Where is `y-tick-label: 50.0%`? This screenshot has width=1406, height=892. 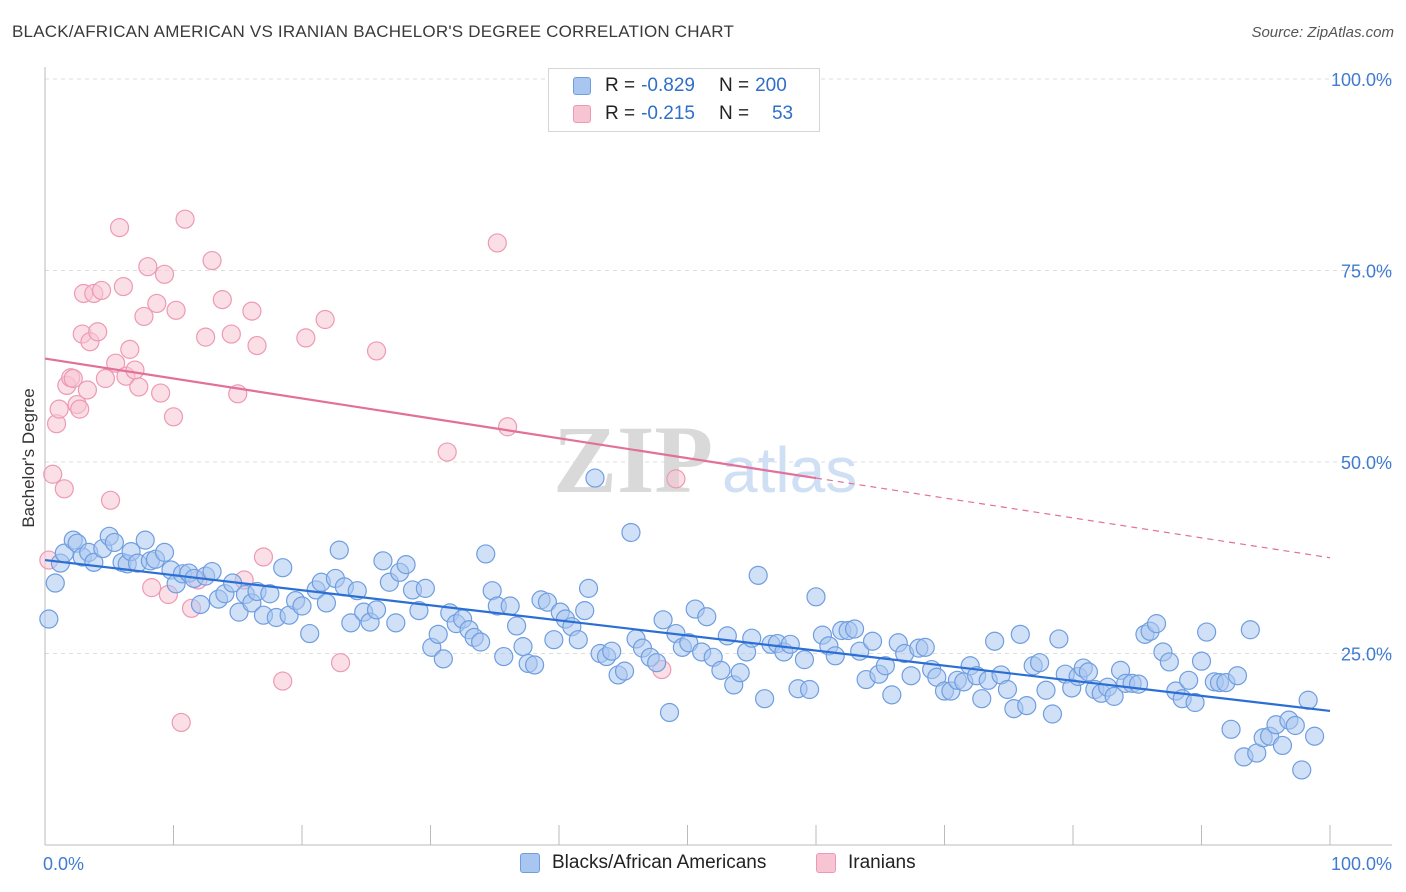
y-tick-label: 50.0% is located at coordinates (1366, 463).